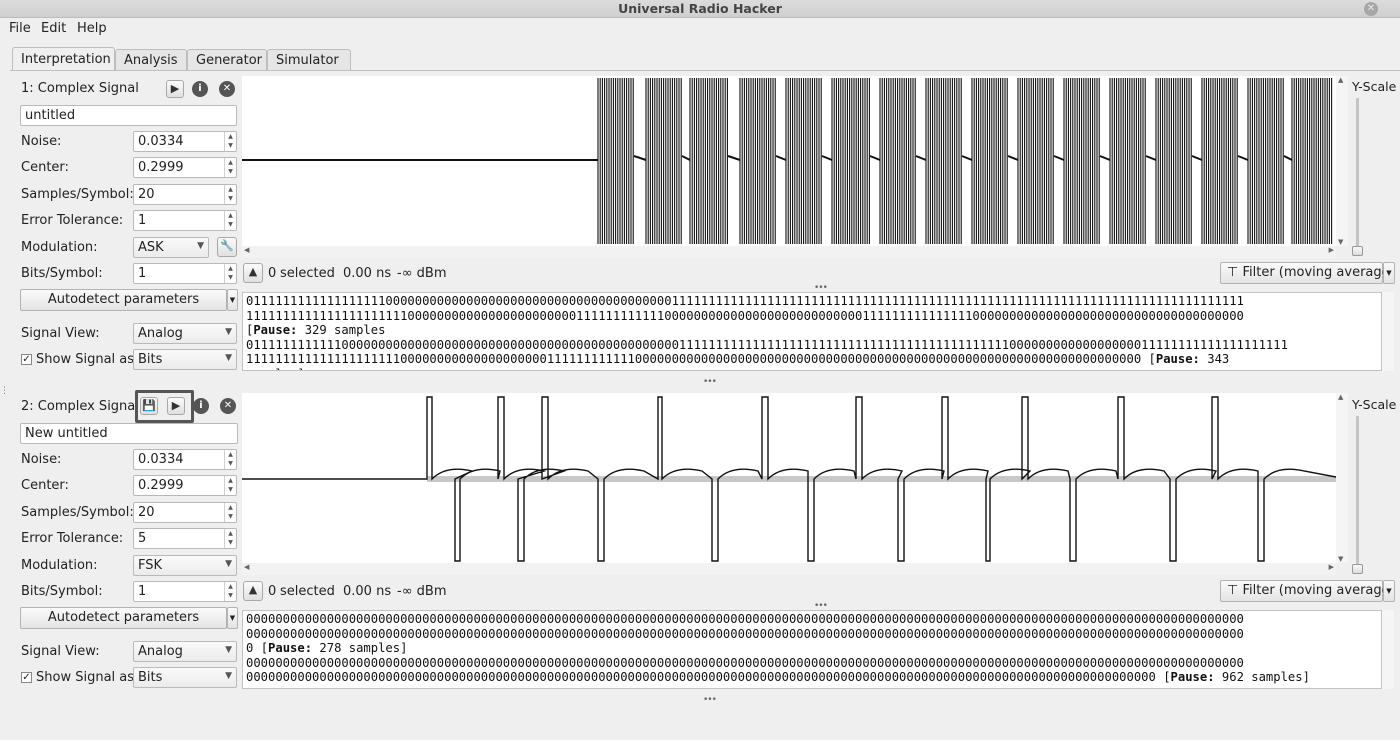  Describe the element at coordinates (63, 59) in the screenshot. I see `tab-interpretation: Interpretation` at that location.